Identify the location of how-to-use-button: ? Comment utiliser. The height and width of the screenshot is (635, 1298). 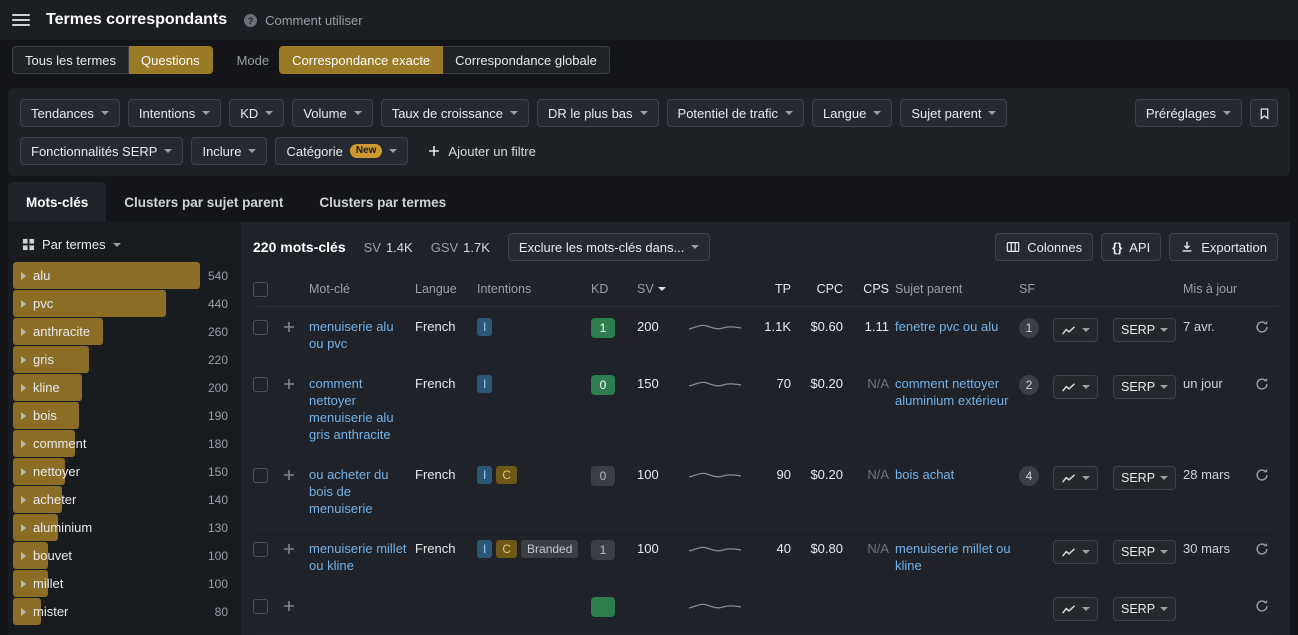
(303, 20).